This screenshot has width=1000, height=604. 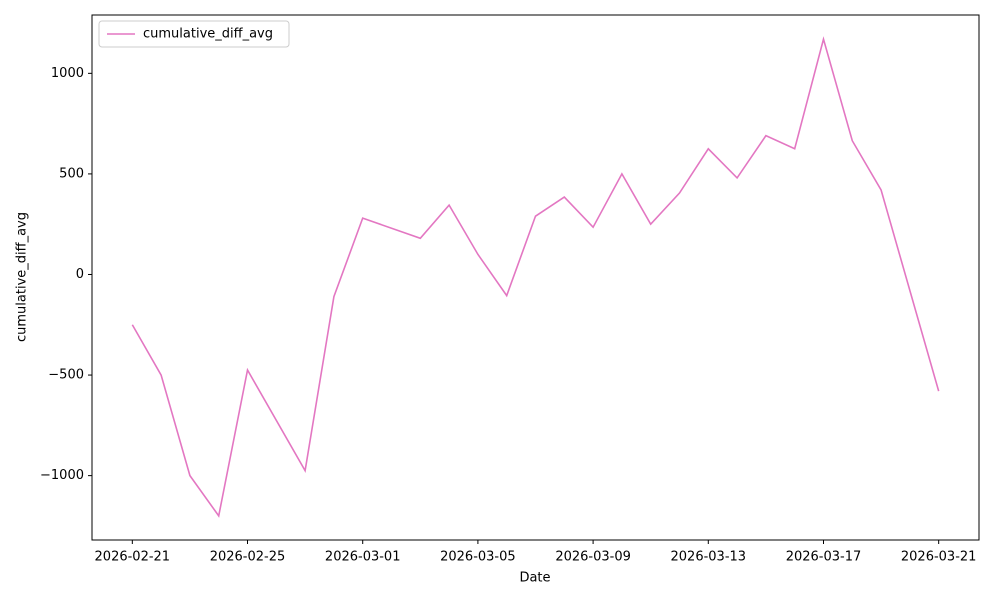 What do you see at coordinates (133, 557) in the screenshot?
I see `x-tick-label: 2026-02-21` at bounding box center [133, 557].